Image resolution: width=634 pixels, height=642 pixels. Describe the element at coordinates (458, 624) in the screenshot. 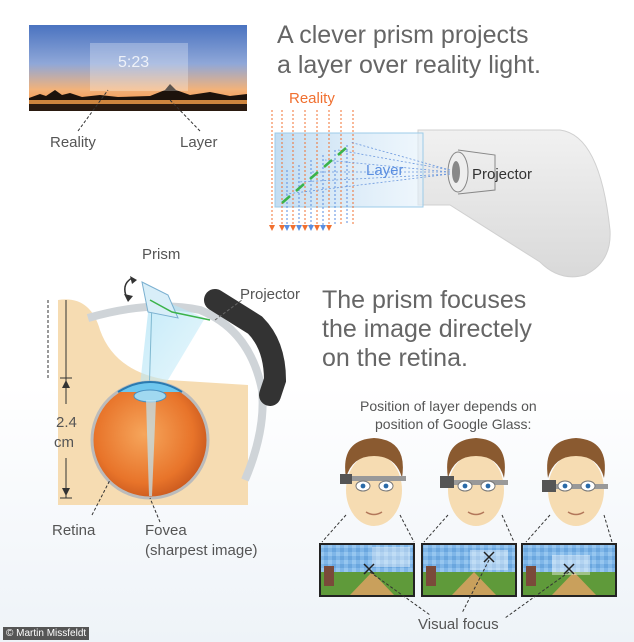

I see `visual-focus-label: Visual focus` at that location.